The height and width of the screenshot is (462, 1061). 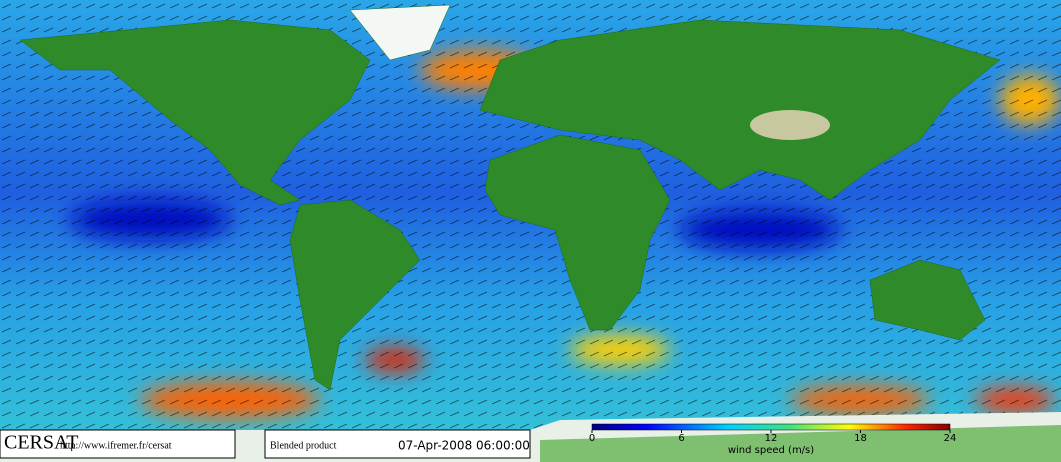 What do you see at coordinates (771, 438) in the screenshot?
I see `colorbar-tick-label: 12` at bounding box center [771, 438].